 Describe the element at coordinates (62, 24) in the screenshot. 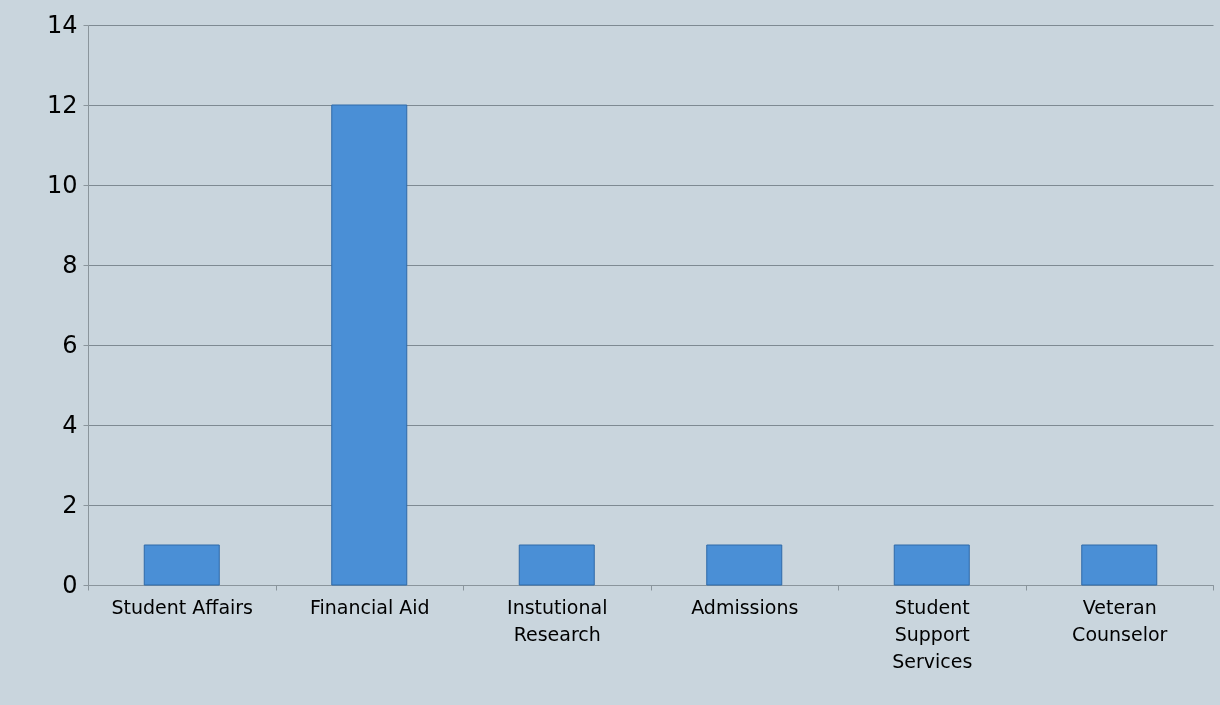

I see `y-tick-label: 14` at that location.